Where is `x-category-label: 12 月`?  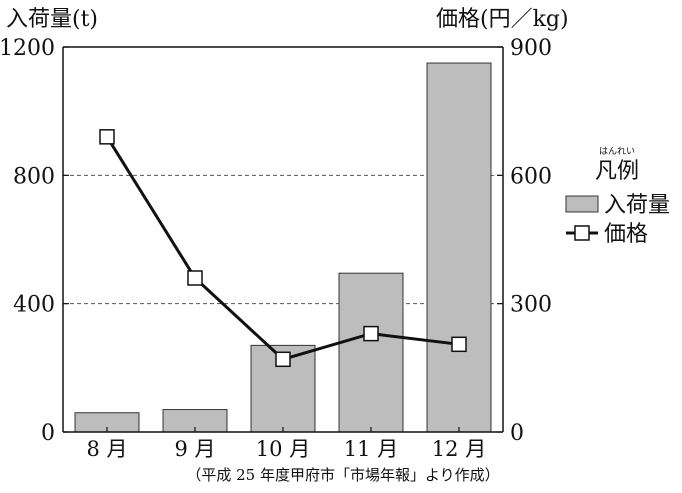 x-category-label: 12 月 is located at coordinates (459, 449).